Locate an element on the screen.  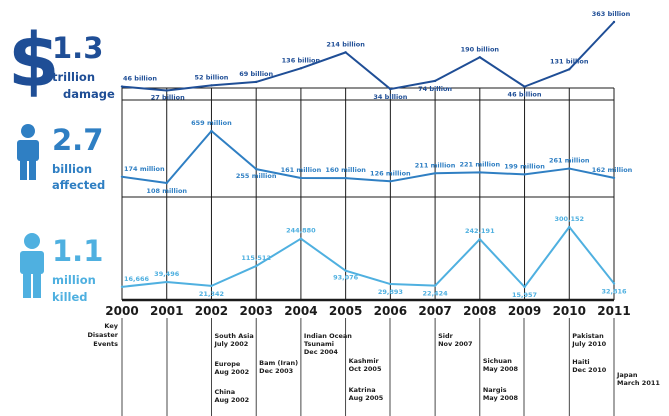
event-label: Nargis is located at coordinates (495, 390).